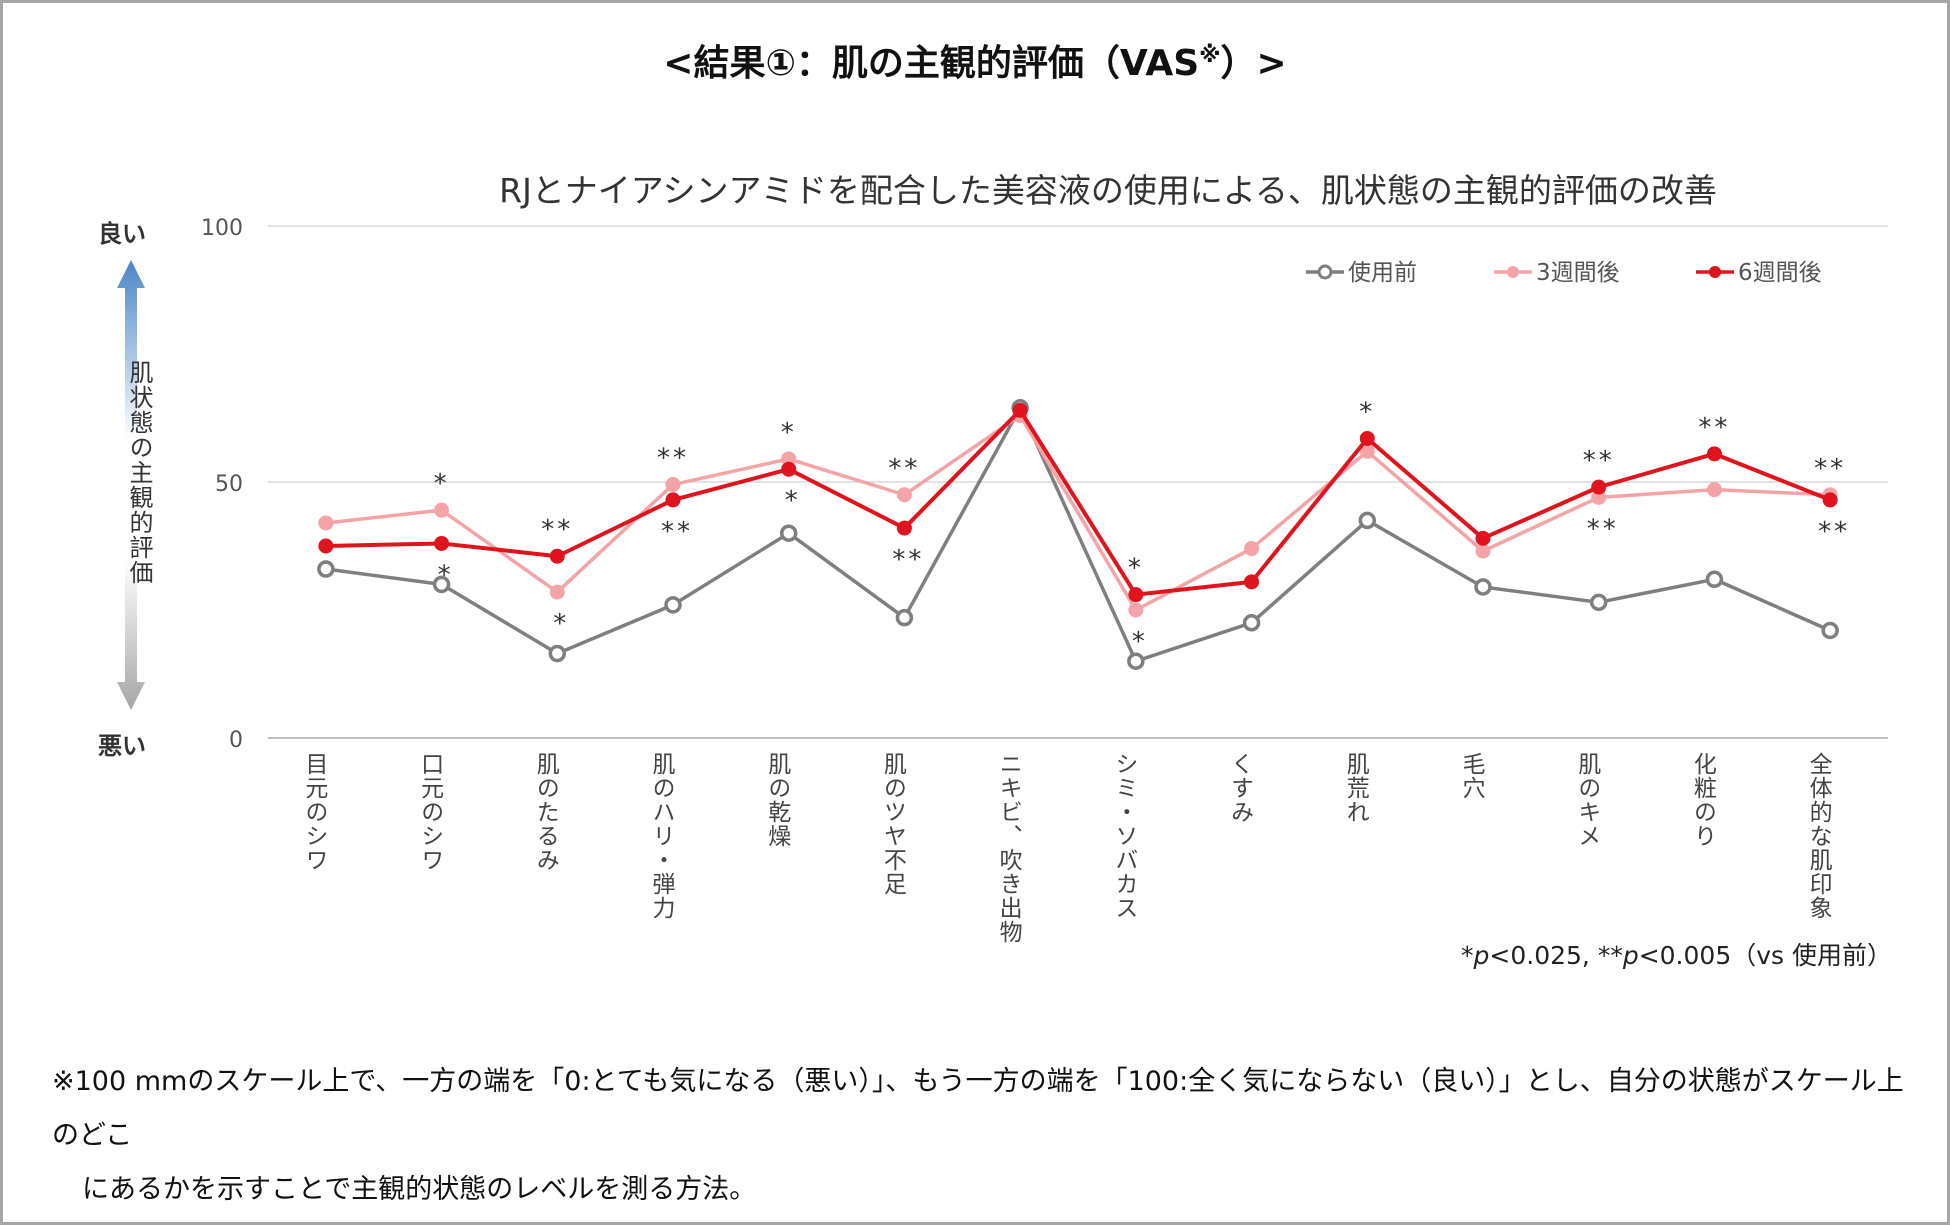 This screenshot has height=1225, width=1950. Describe the element at coordinates (419, 1189) in the screenshot. I see `footnote-line-2: にあるかを示すことで主観的状態のレベルを測る方法。` at that location.